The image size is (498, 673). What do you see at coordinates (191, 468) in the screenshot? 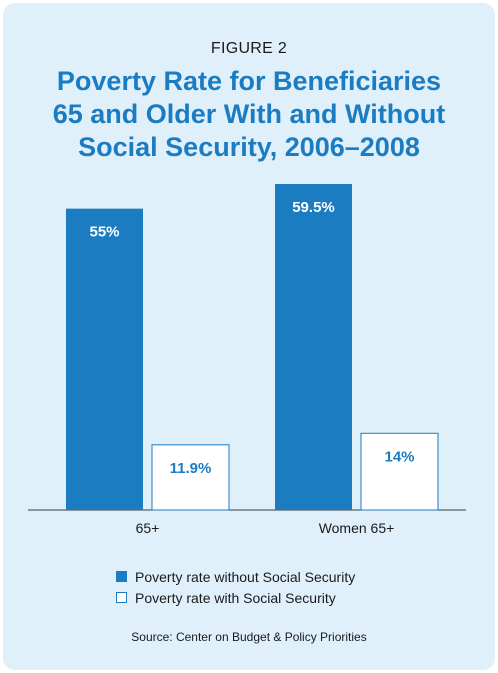
I see `data-label-with-0: 11.9%` at bounding box center [191, 468].